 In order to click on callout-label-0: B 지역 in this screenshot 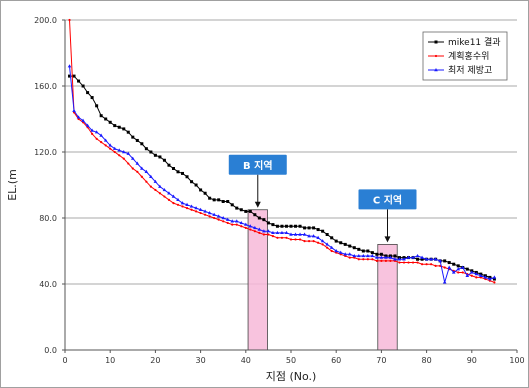, I will do `click(258, 165)`.